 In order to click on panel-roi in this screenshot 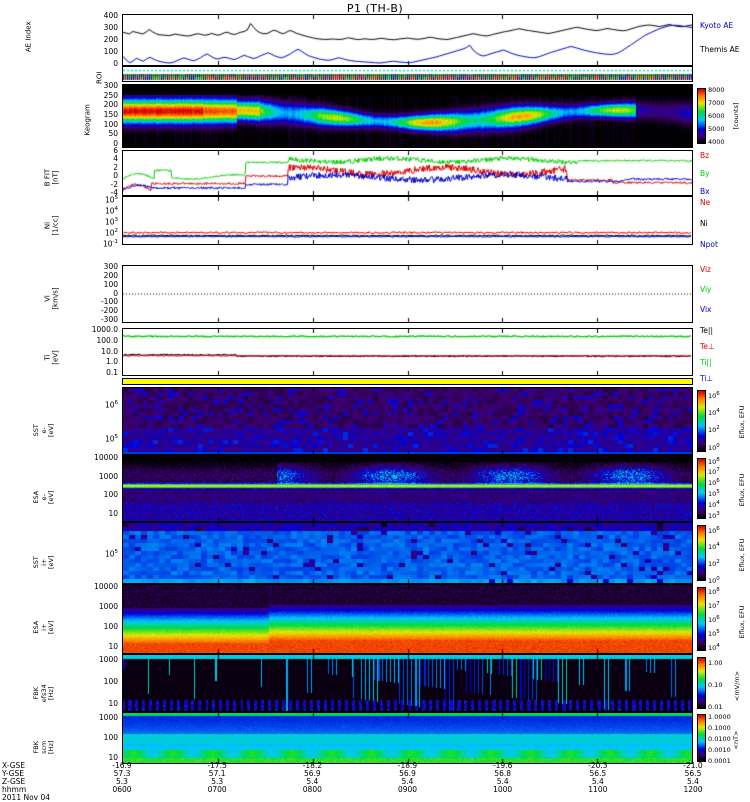, I will do `click(407, 74)`.